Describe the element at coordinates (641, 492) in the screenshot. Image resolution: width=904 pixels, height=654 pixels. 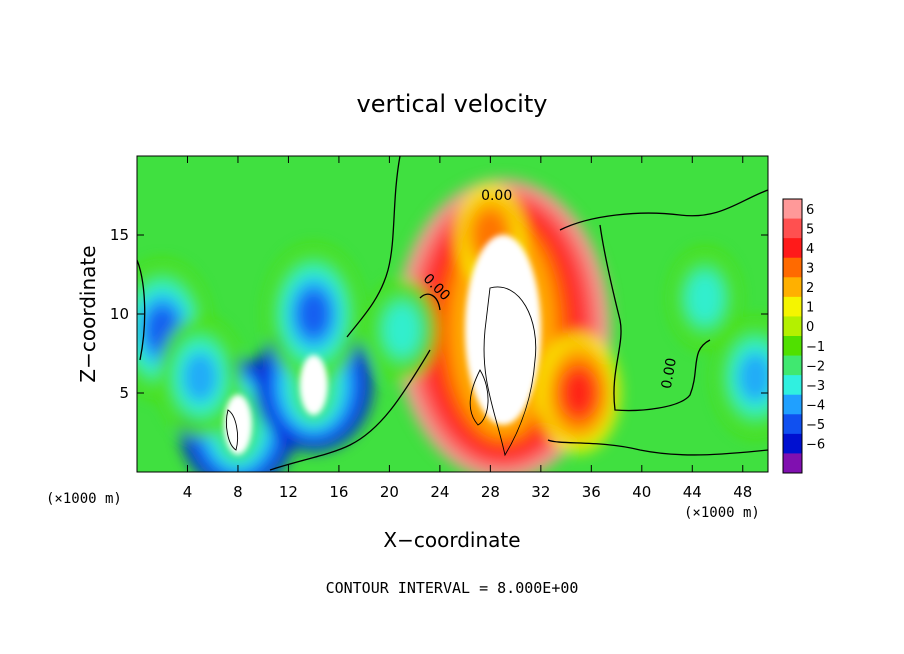
I see `x-tick-label: 40` at that location.